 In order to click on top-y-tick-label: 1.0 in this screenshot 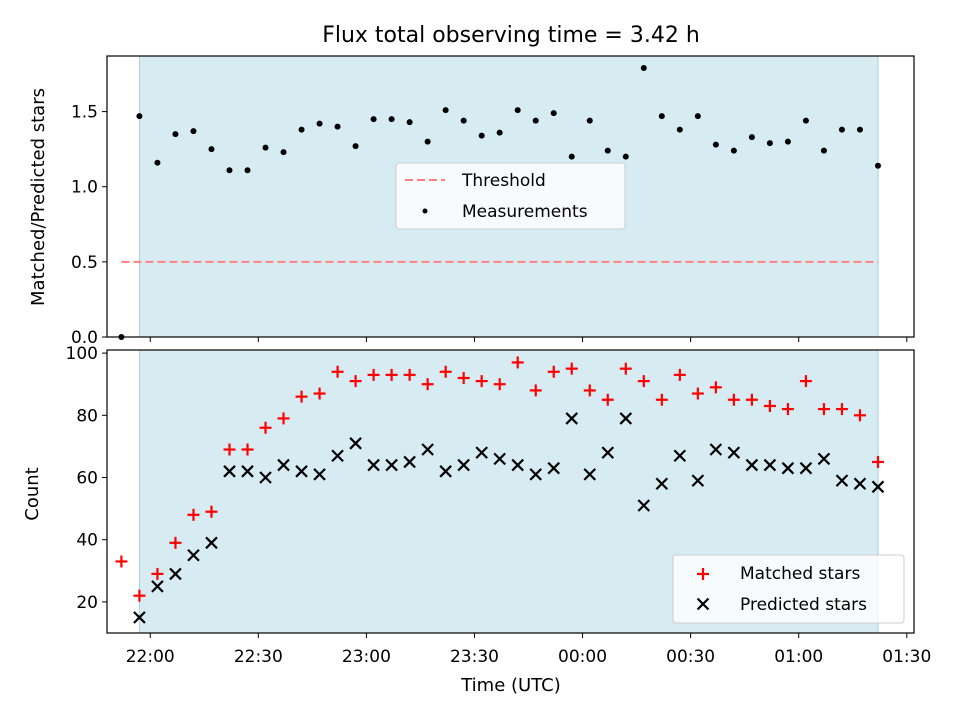, I will do `click(84, 188)`.